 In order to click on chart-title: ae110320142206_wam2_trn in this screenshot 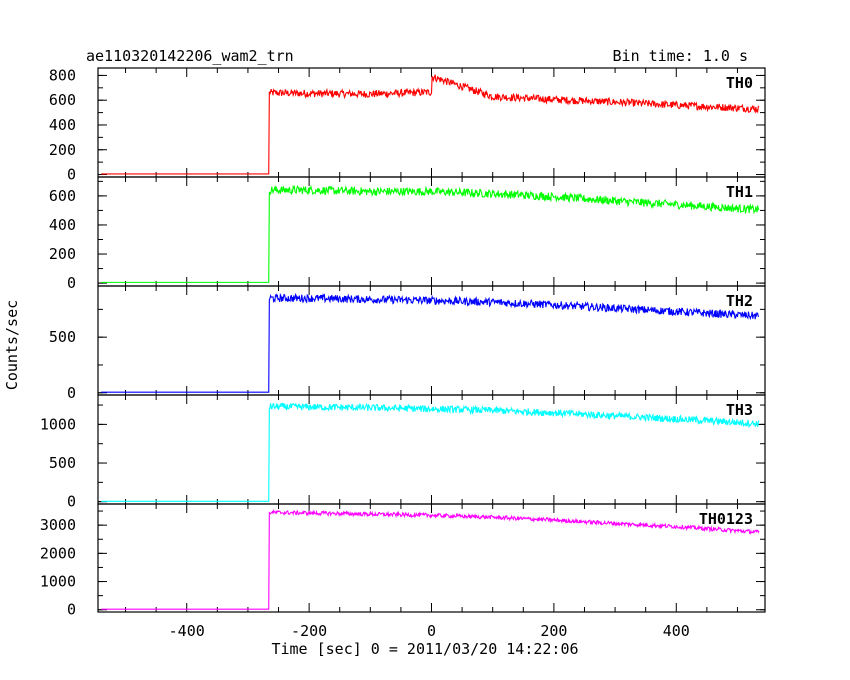, I will do `click(190, 56)`.